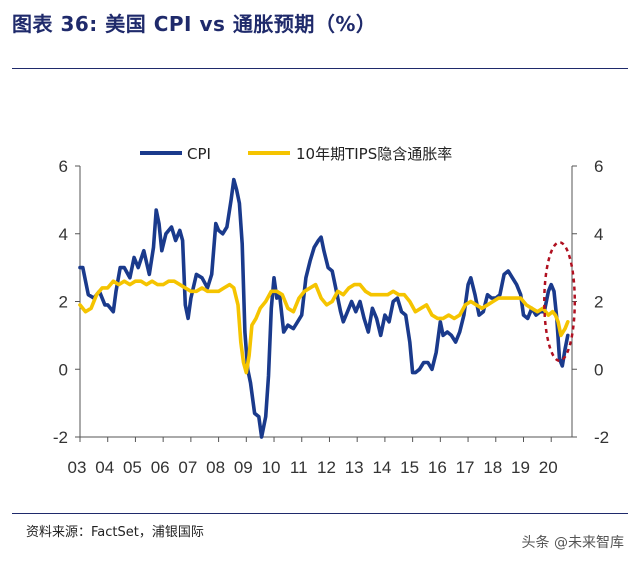 This screenshot has width=640, height=562. Describe the element at coordinates (601, 437) in the screenshot. I see `y-tick-label-right: -2` at that location.